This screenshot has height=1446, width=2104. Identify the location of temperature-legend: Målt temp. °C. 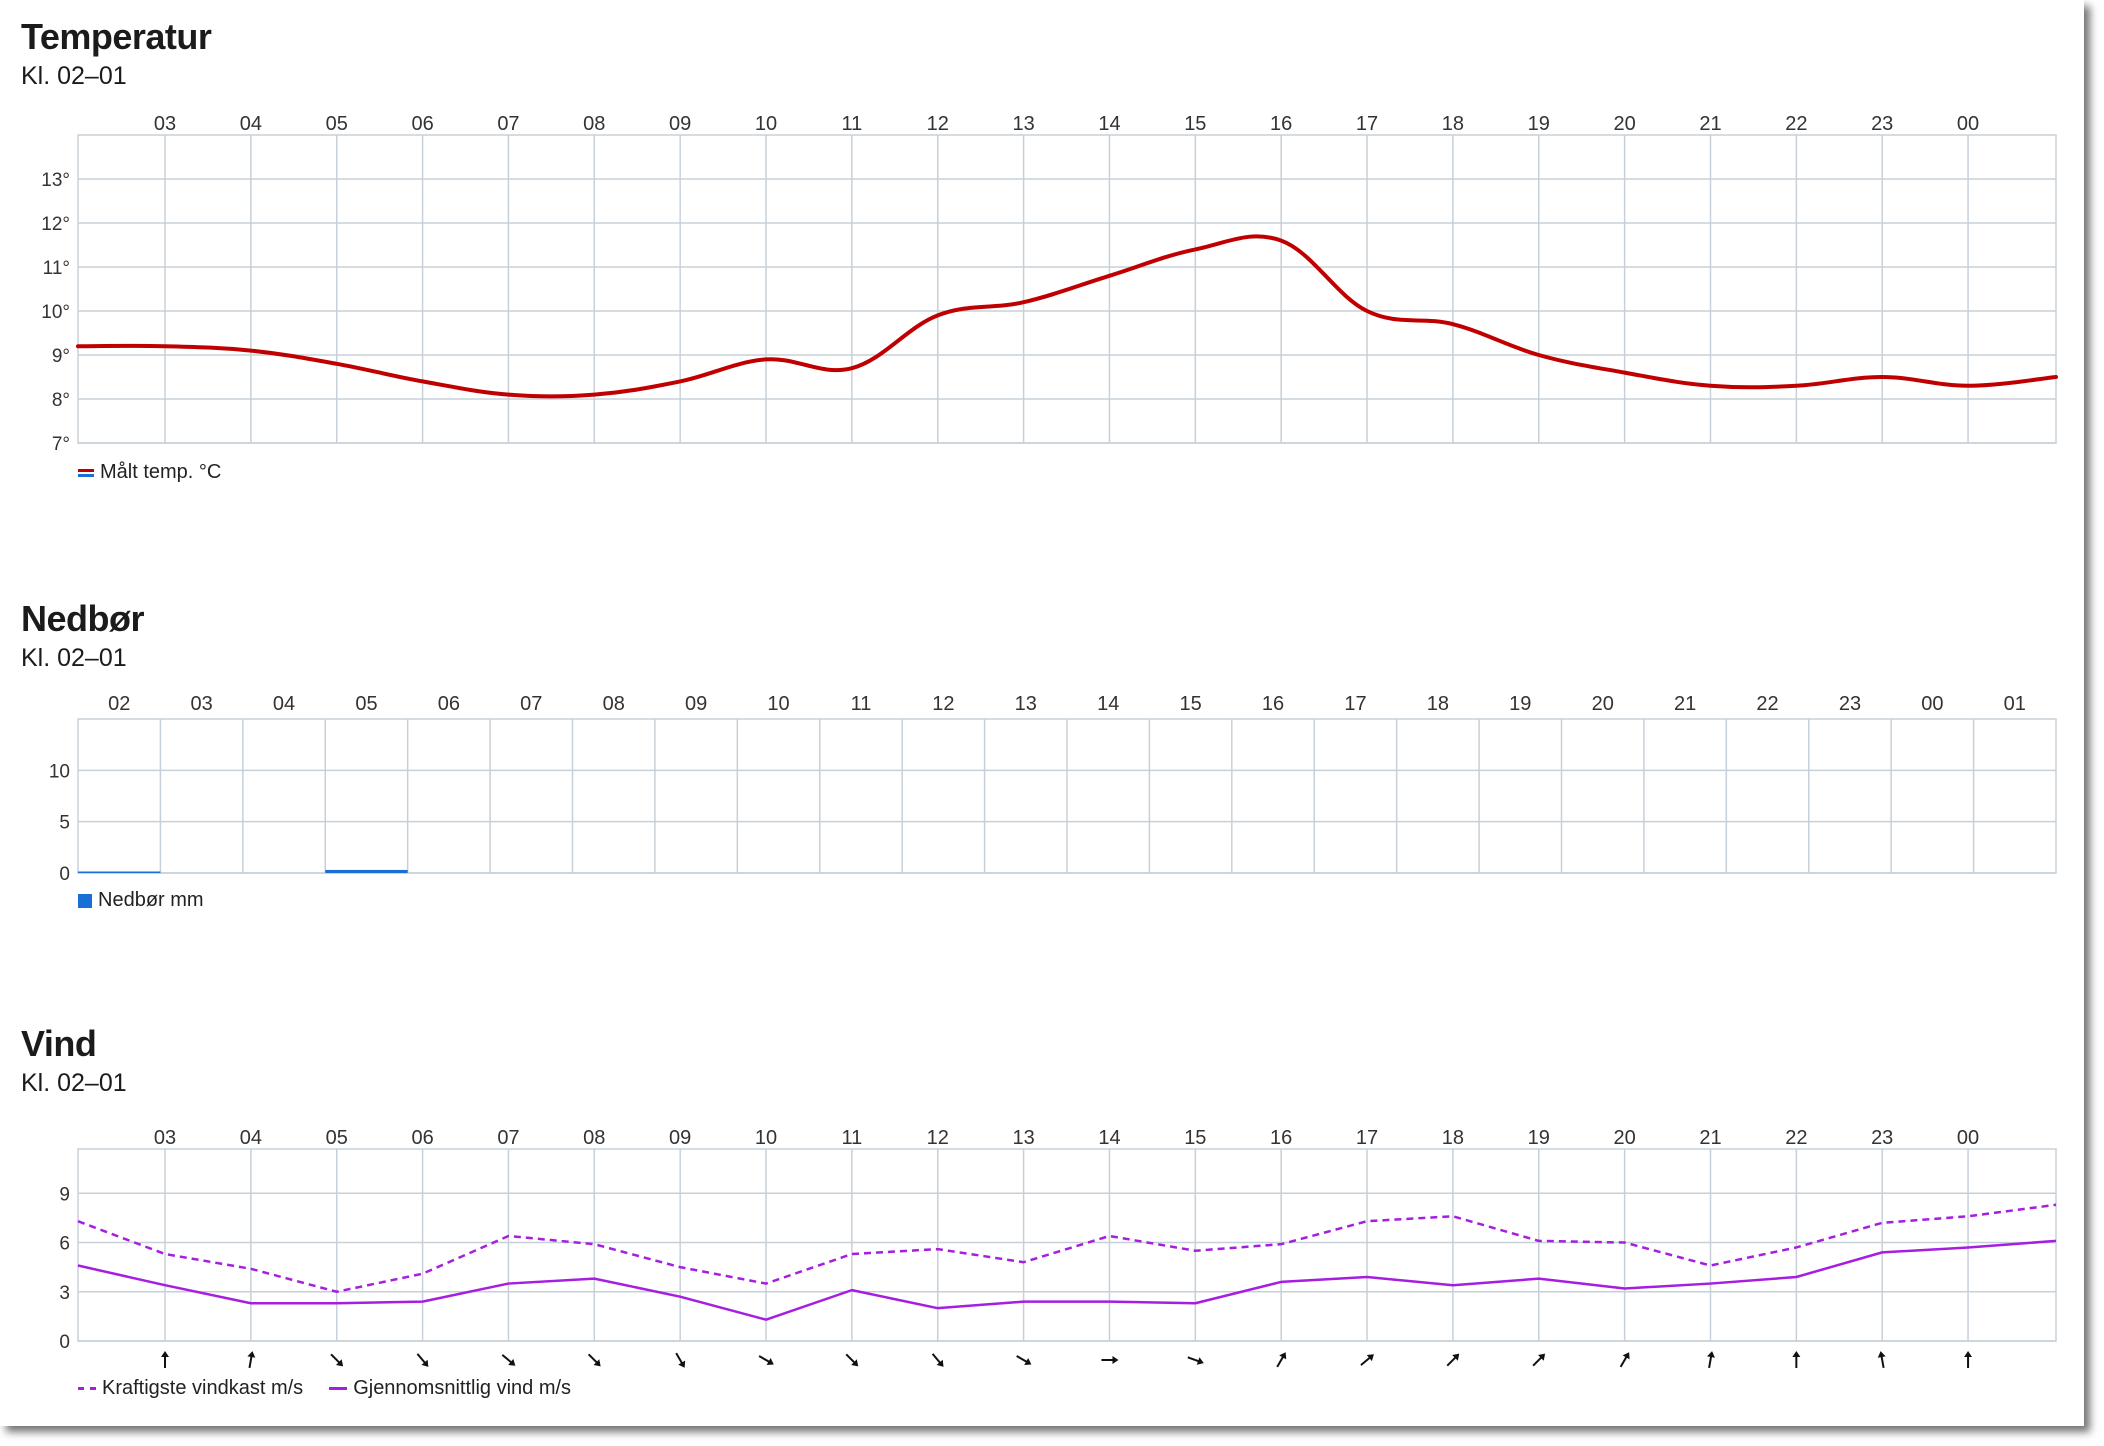
(149, 472).